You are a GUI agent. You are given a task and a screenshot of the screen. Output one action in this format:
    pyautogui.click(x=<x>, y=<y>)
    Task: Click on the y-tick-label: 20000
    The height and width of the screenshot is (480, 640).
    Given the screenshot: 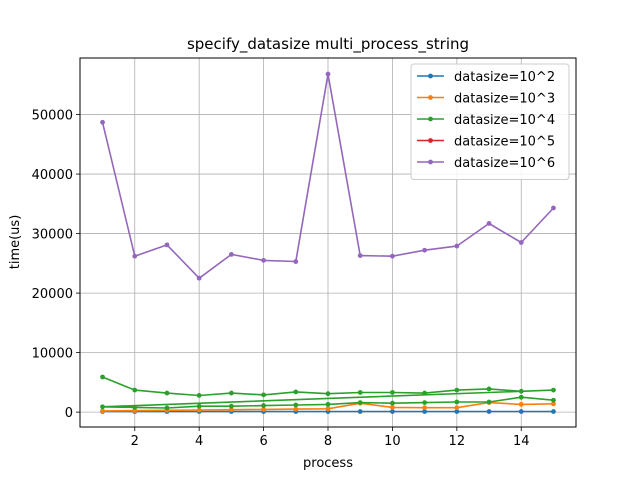 What is the action you would take?
    pyautogui.click(x=52, y=294)
    